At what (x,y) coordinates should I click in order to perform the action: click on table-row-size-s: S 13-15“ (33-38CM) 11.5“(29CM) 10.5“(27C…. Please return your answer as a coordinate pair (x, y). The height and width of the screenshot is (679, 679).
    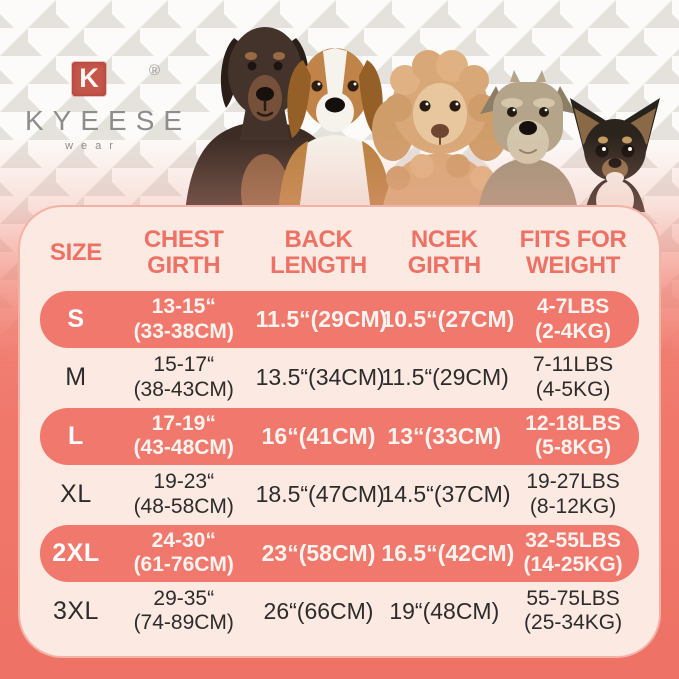
    Looking at the image, I should click on (339, 319).